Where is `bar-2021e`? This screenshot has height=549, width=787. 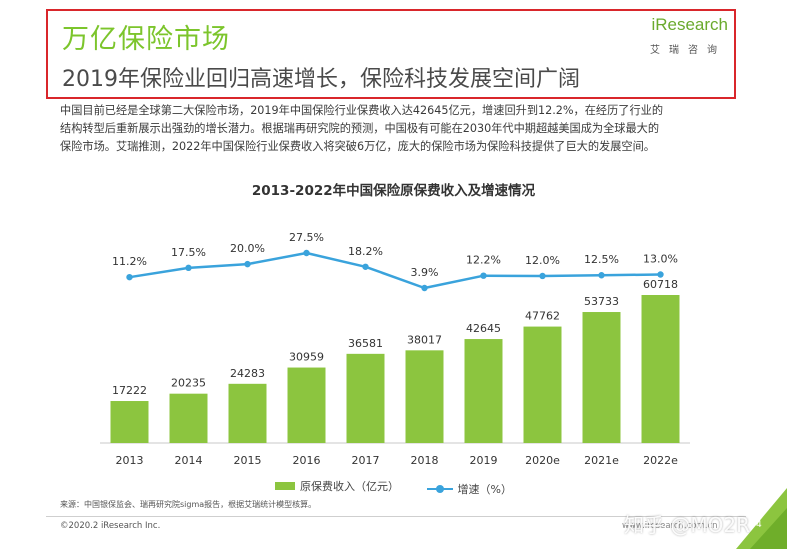 bar-2021e is located at coordinates (601, 377).